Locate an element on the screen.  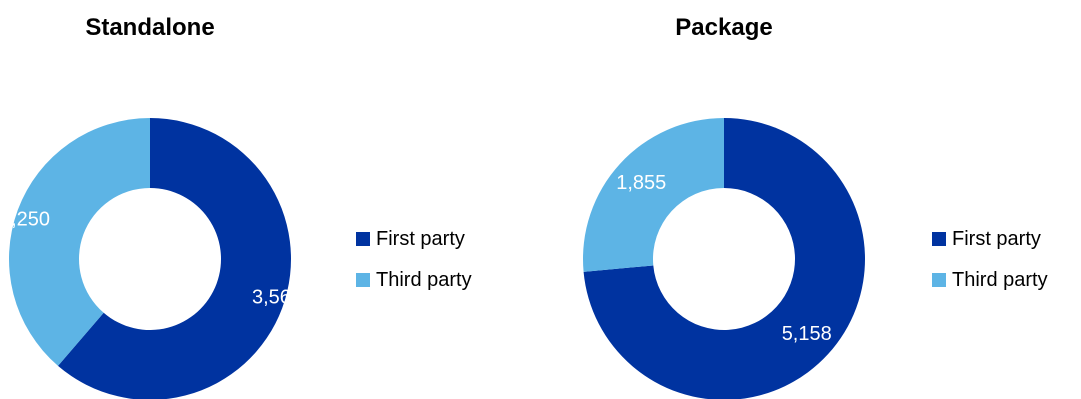
chart-title: Package is located at coordinates (724, 27).